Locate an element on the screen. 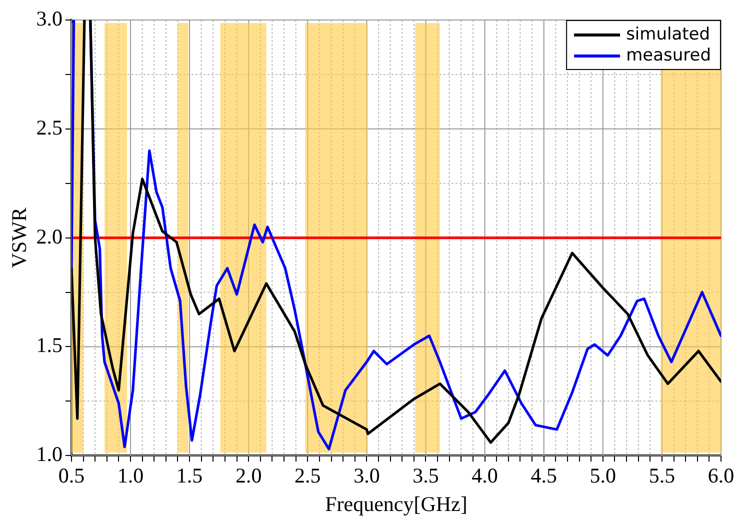  y-tick-label: 3.0 is located at coordinates (49, 18).